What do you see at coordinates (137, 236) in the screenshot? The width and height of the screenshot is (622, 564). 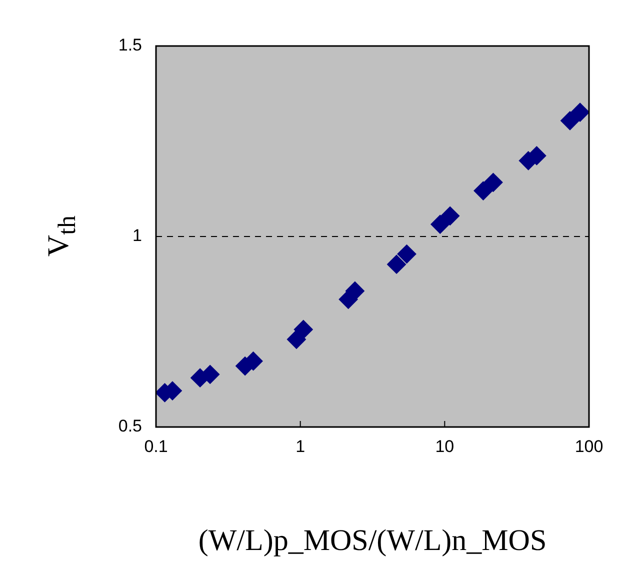 I see `y-tick-label: 1` at bounding box center [137, 236].